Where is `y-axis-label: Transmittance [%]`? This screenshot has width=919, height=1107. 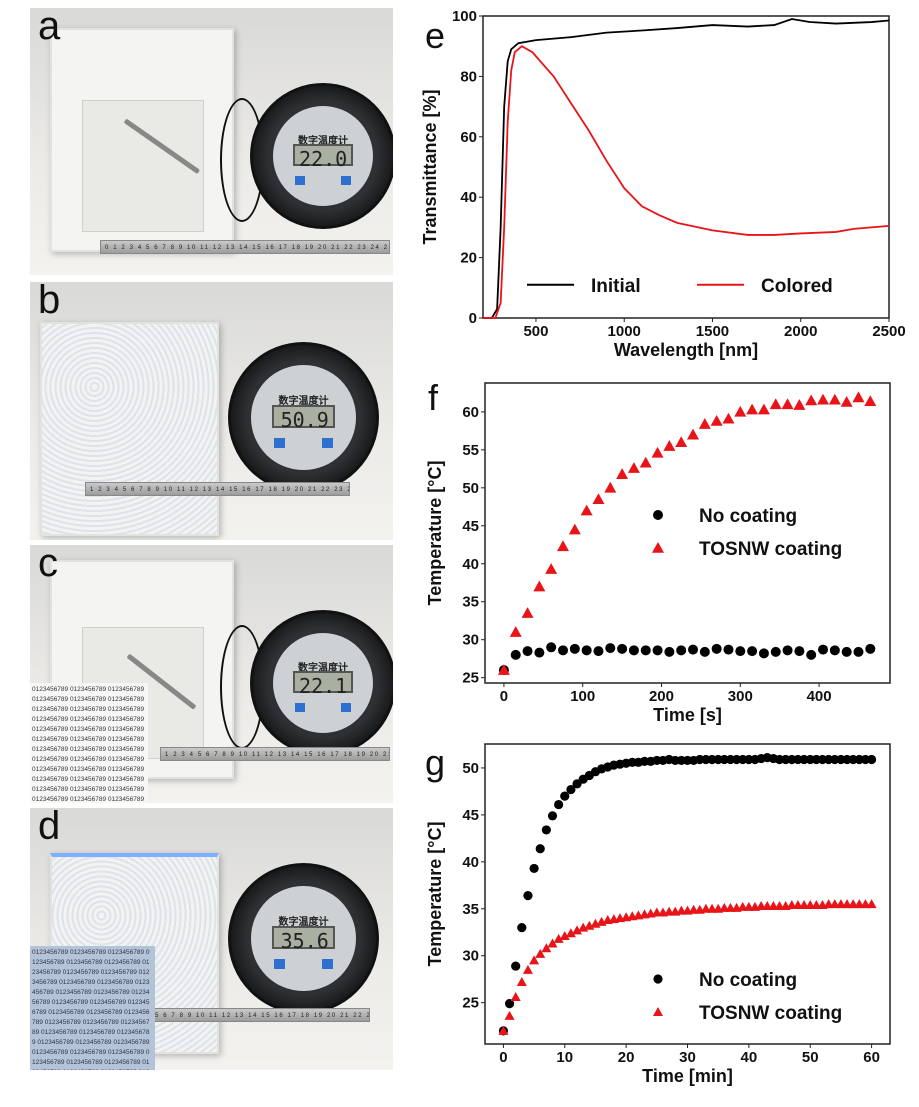 y-axis-label: Transmittance [%] is located at coordinates (430, 166).